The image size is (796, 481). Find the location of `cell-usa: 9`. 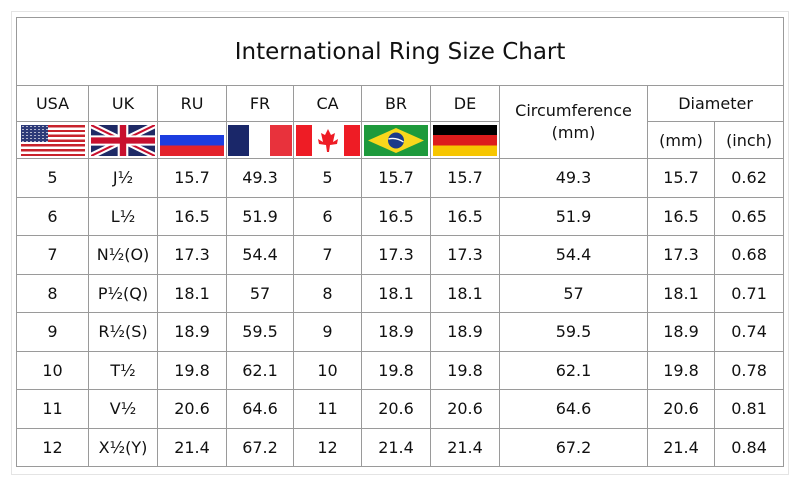

cell-usa: 9 is located at coordinates (52, 332).